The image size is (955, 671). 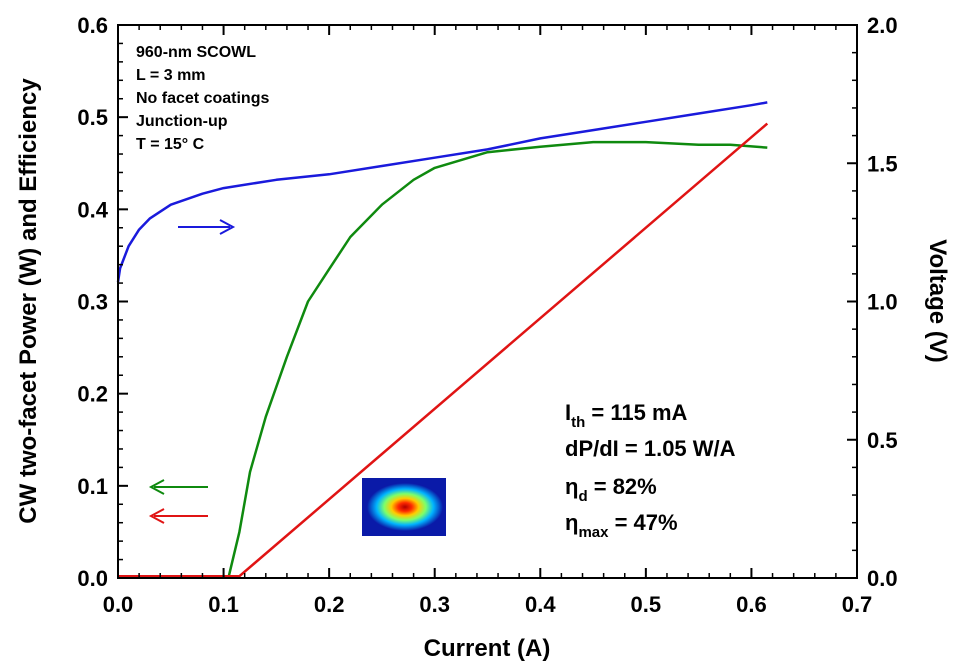 What do you see at coordinates (28, 301) in the screenshot?
I see `y-axis-left-title: CW two-facet Power (W) and Efficiency` at bounding box center [28, 301].